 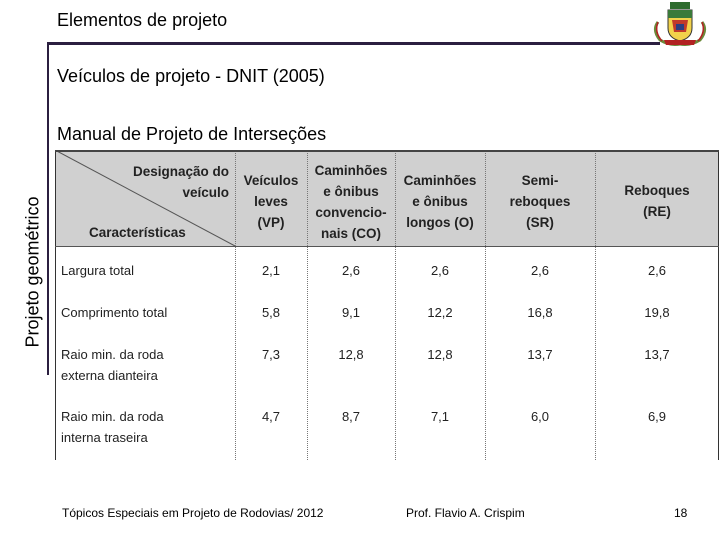 I want to click on column-header-o: Caminhões e ônibus longos (O), so click(x=440, y=201).